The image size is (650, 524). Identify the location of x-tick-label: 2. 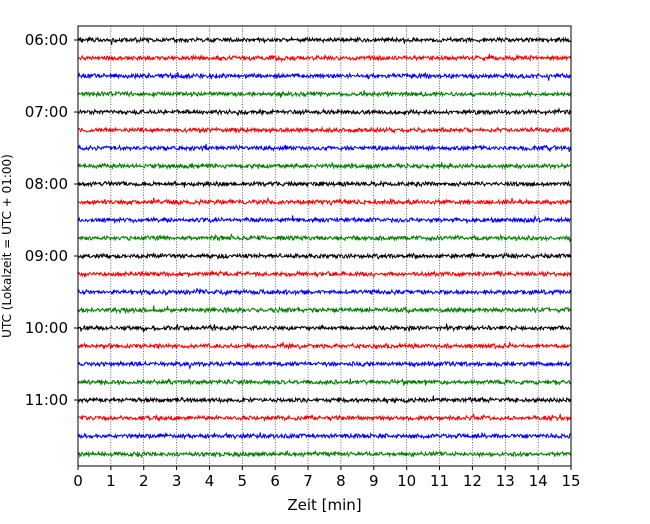
(144, 481).